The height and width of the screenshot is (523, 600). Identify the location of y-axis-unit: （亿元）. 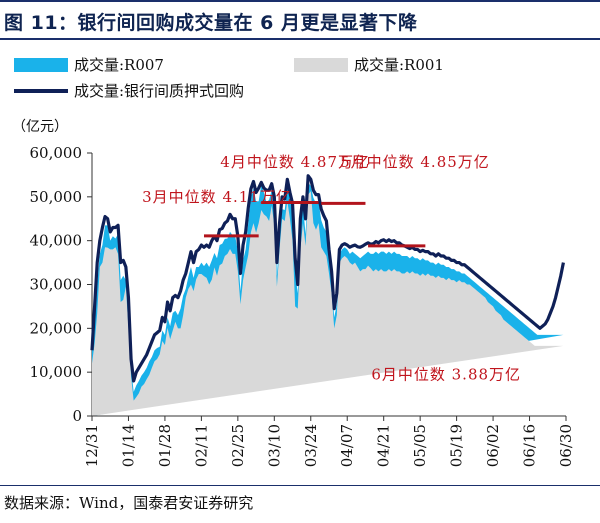
(40, 127).